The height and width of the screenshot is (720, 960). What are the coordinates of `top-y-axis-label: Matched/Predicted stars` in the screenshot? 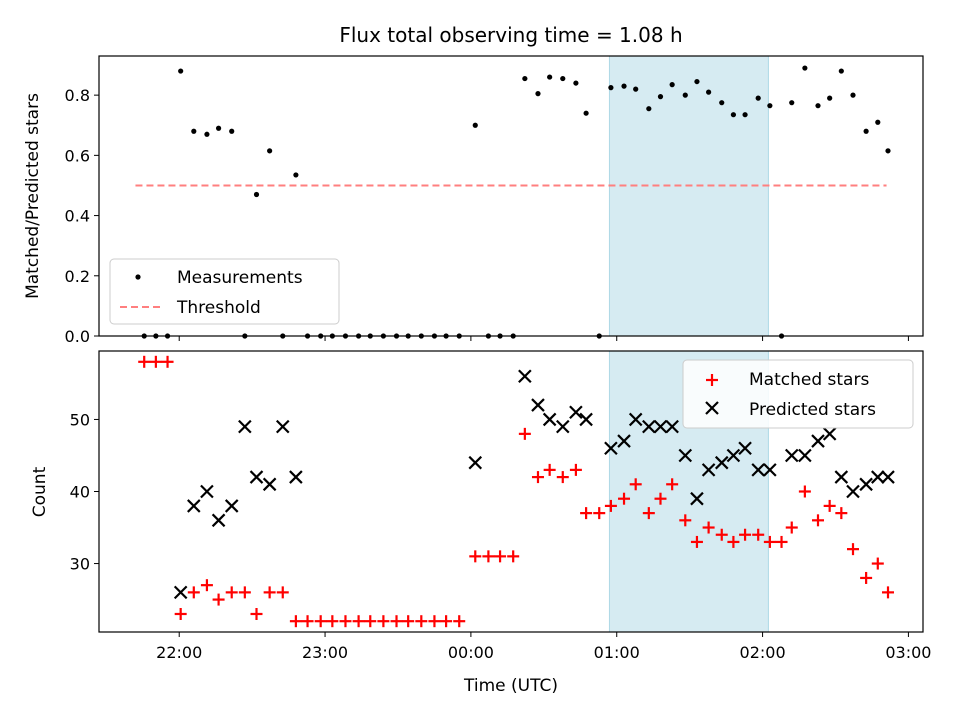 It's located at (33, 196).